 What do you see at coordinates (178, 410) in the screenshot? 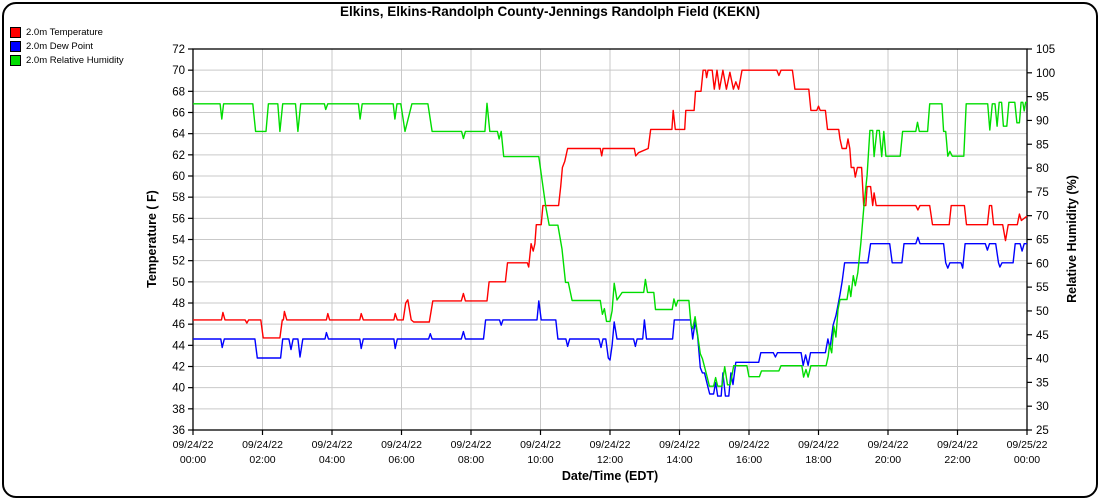
I see `left-tick-label: 38` at bounding box center [178, 410].